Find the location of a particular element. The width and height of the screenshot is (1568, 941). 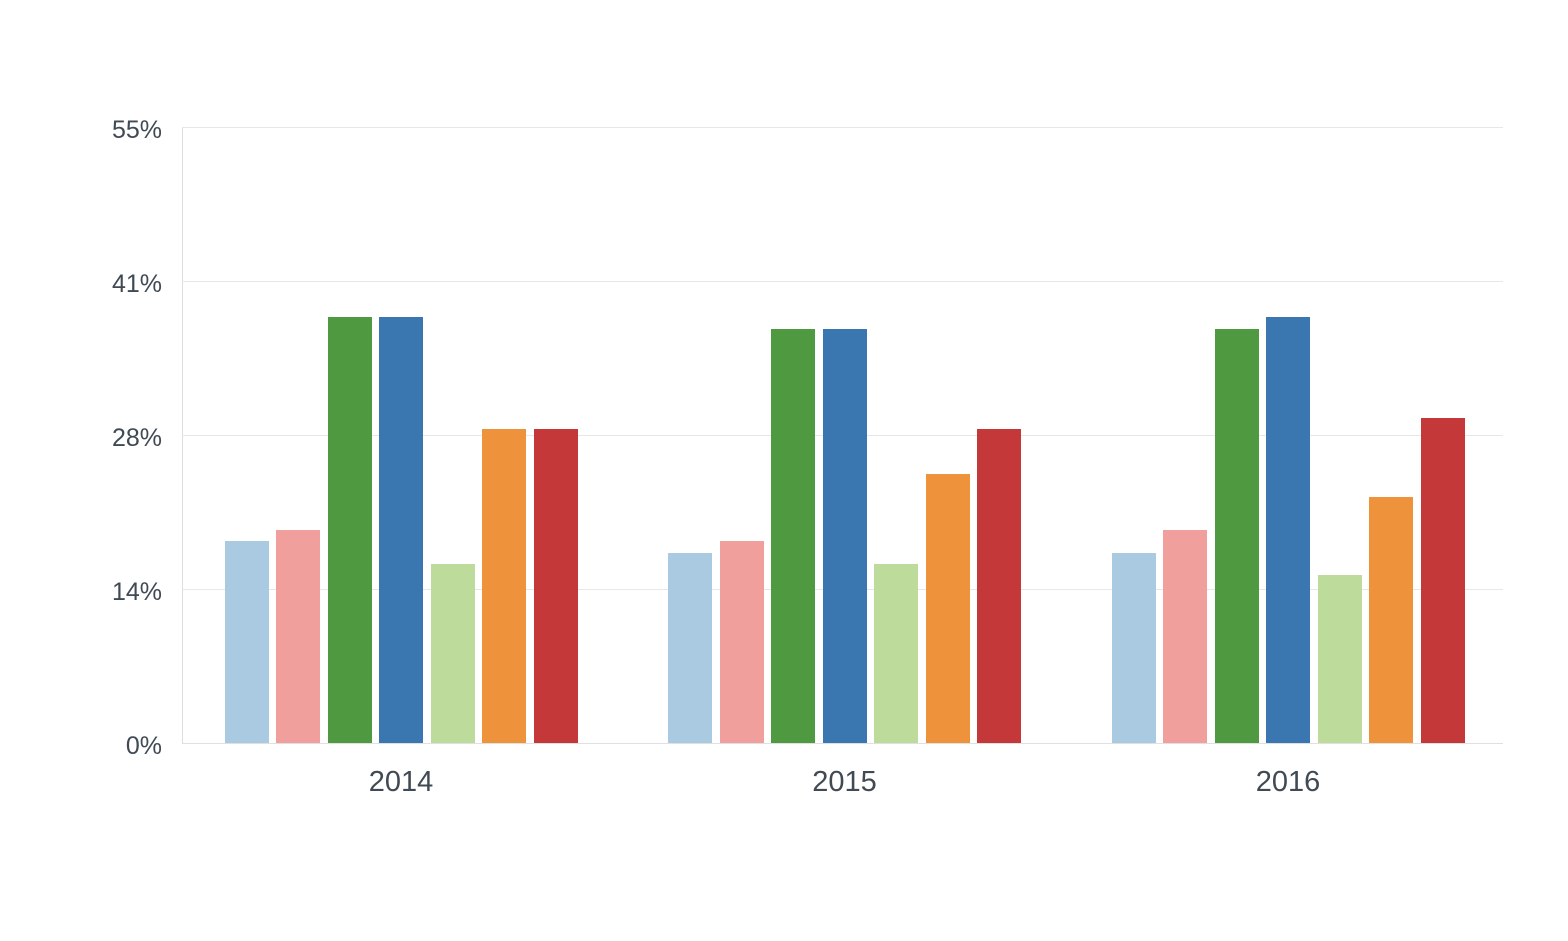

y-axis-tick-label: 28% is located at coordinates (136, 438).